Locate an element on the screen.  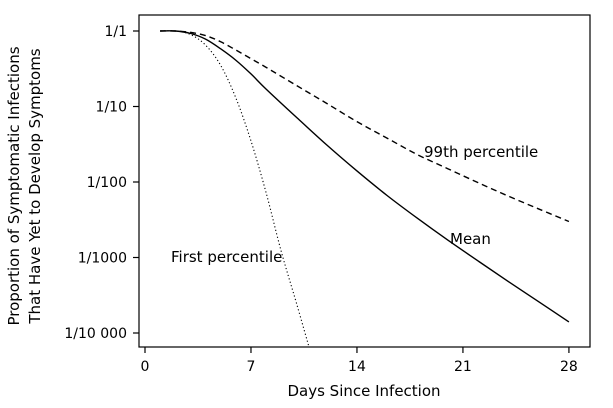
y-tick-label: 1/10 000 is located at coordinates (95, 334).